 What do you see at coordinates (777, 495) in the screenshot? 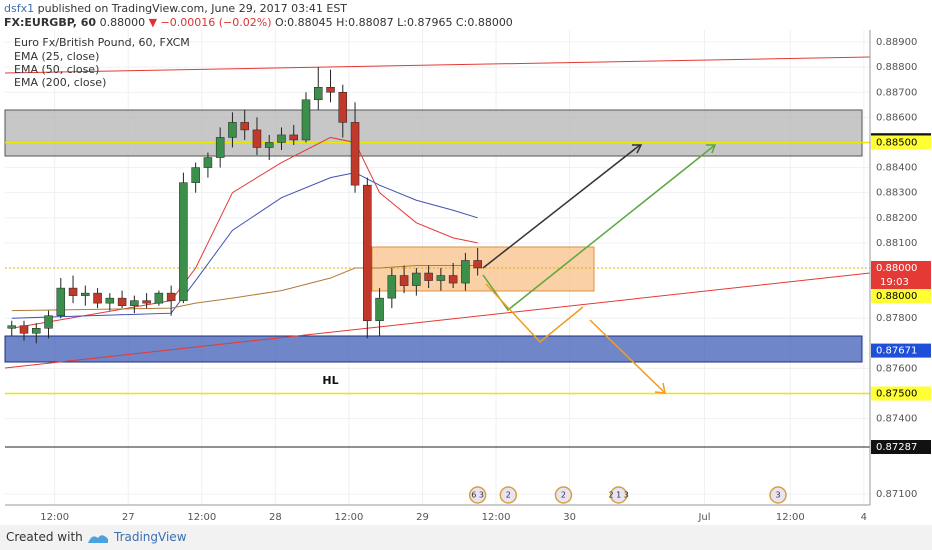
I see `event-label: 3` at bounding box center [777, 495].